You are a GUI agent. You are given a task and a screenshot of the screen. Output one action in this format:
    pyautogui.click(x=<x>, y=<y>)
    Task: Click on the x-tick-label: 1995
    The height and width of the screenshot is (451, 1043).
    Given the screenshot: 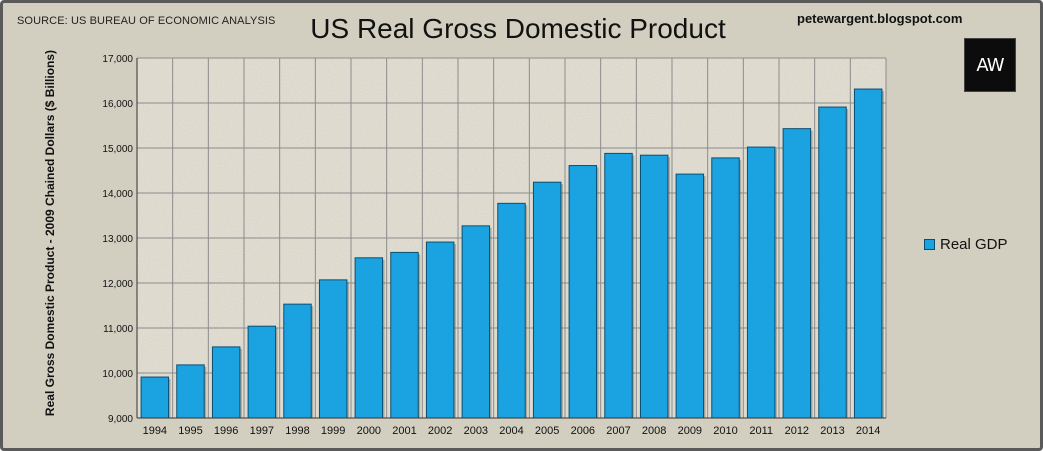 What is the action you would take?
    pyautogui.click(x=190, y=431)
    